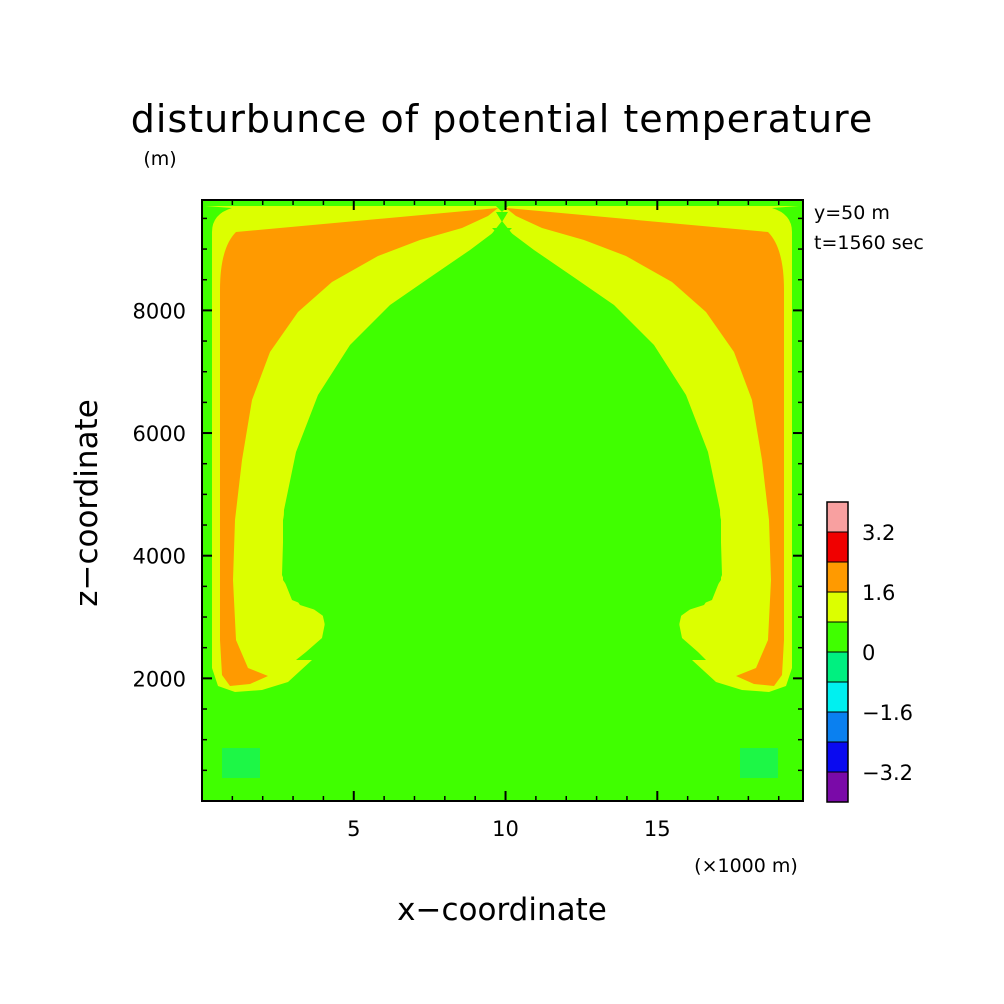  I want to click on y-tick-label: 2000, so click(159, 679).